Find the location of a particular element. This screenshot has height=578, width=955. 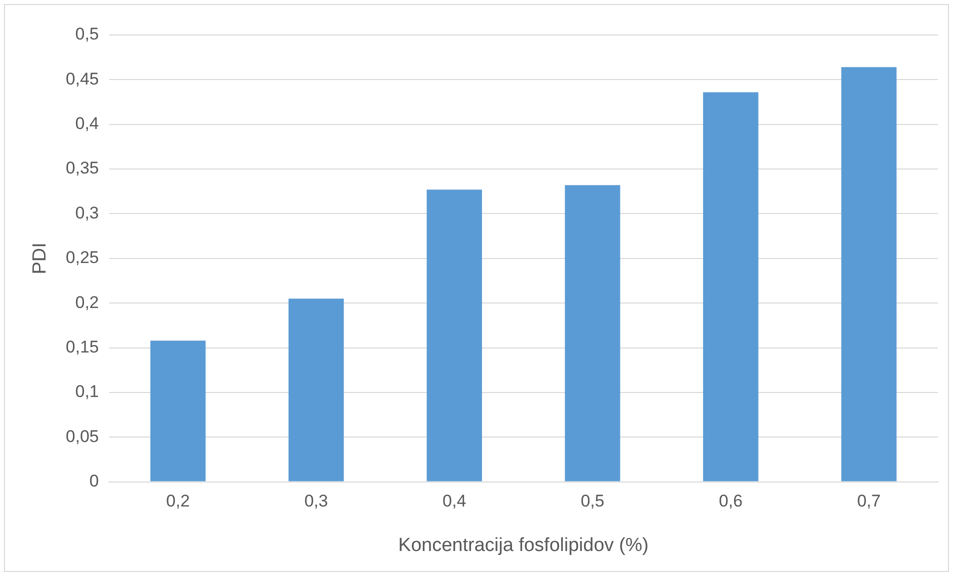

y-axis-title: PDI is located at coordinates (40, 258).